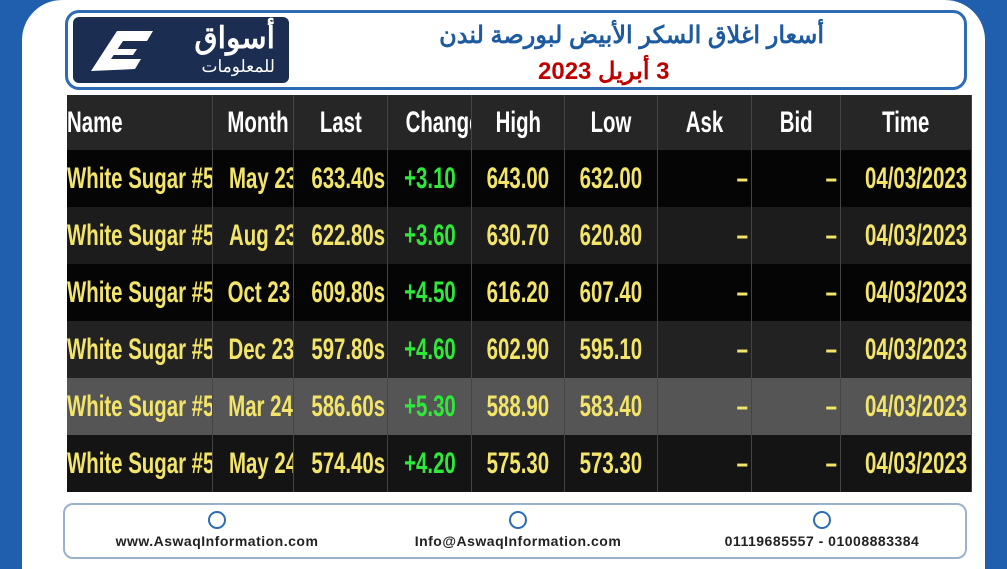  I want to click on cell-text: +5.30, so click(429, 406).